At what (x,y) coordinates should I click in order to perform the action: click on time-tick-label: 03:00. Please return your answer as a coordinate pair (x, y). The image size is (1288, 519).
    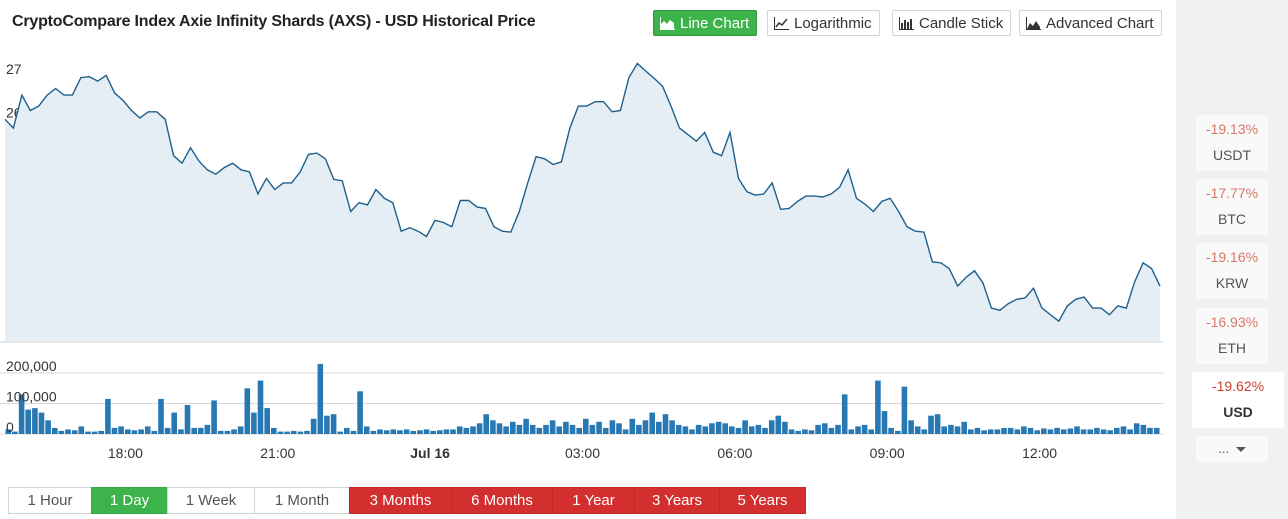
    Looking at the image, I should click on (582, 453).